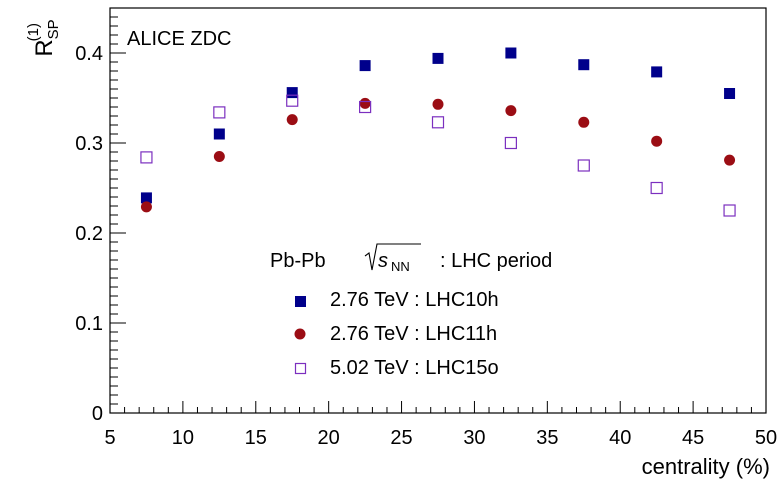  Describe the element at coordinates (89, 324) in the screenshot. I see `y-tick-label: 0.1` at that location.